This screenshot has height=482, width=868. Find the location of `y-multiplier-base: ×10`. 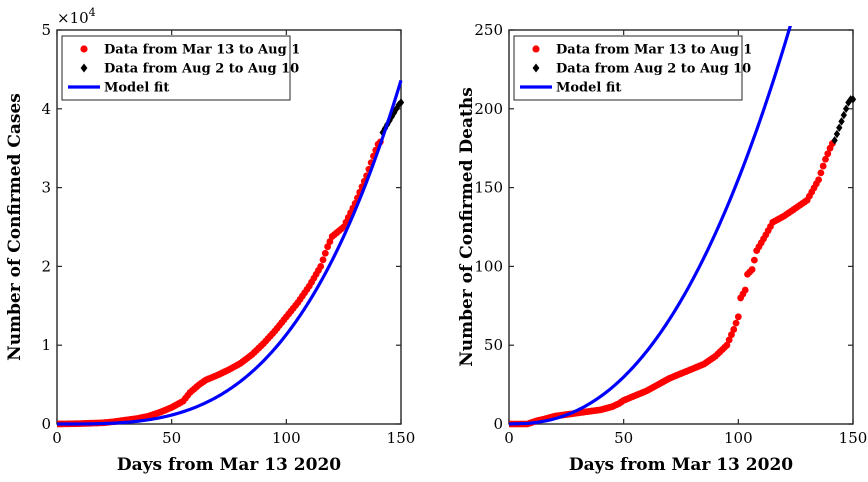

y-multiplier-base: ×10 is located at coordinates (73, 18).